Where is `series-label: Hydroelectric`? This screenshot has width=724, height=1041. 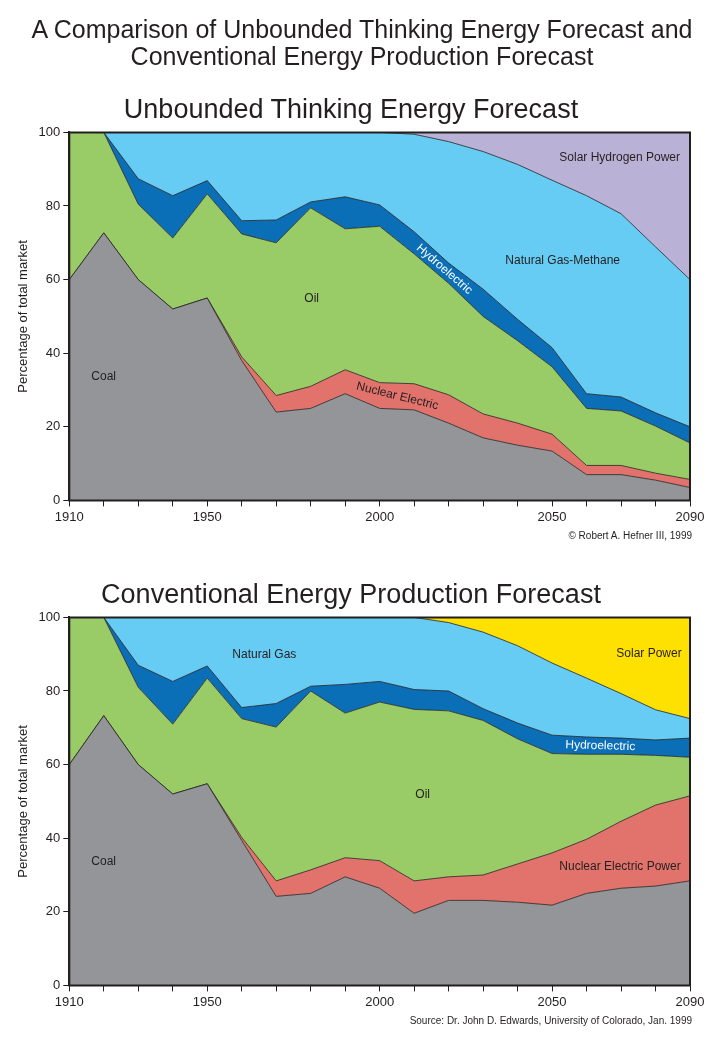 series-label: Hydroelectric is located at coordinates (600, 745).